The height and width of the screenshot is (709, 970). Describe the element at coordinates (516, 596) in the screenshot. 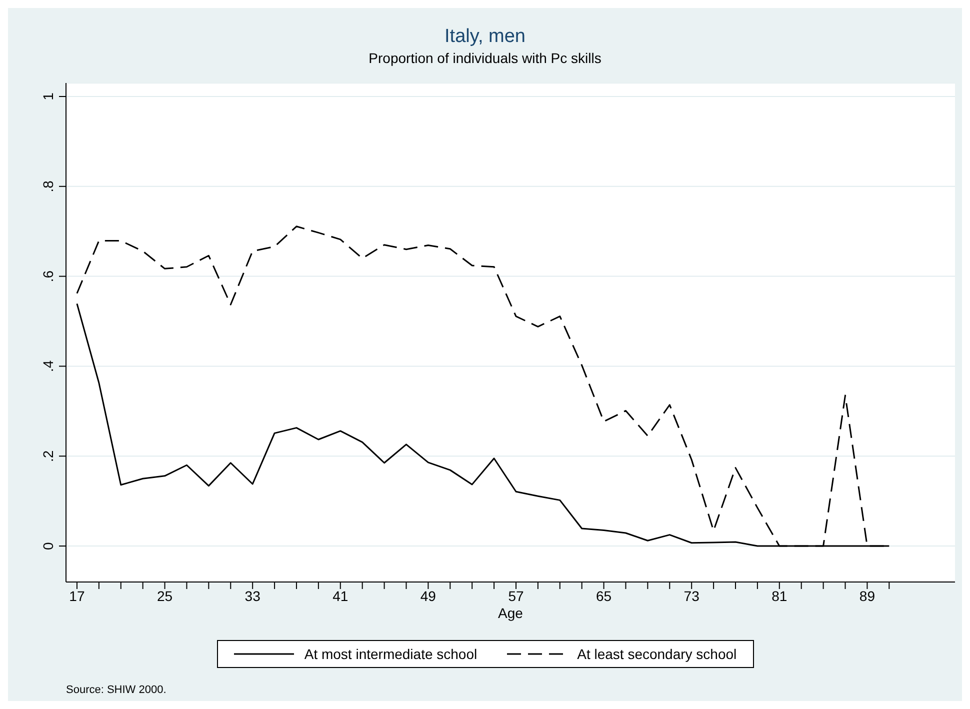

I see `x-tick-label: 57` at that location.